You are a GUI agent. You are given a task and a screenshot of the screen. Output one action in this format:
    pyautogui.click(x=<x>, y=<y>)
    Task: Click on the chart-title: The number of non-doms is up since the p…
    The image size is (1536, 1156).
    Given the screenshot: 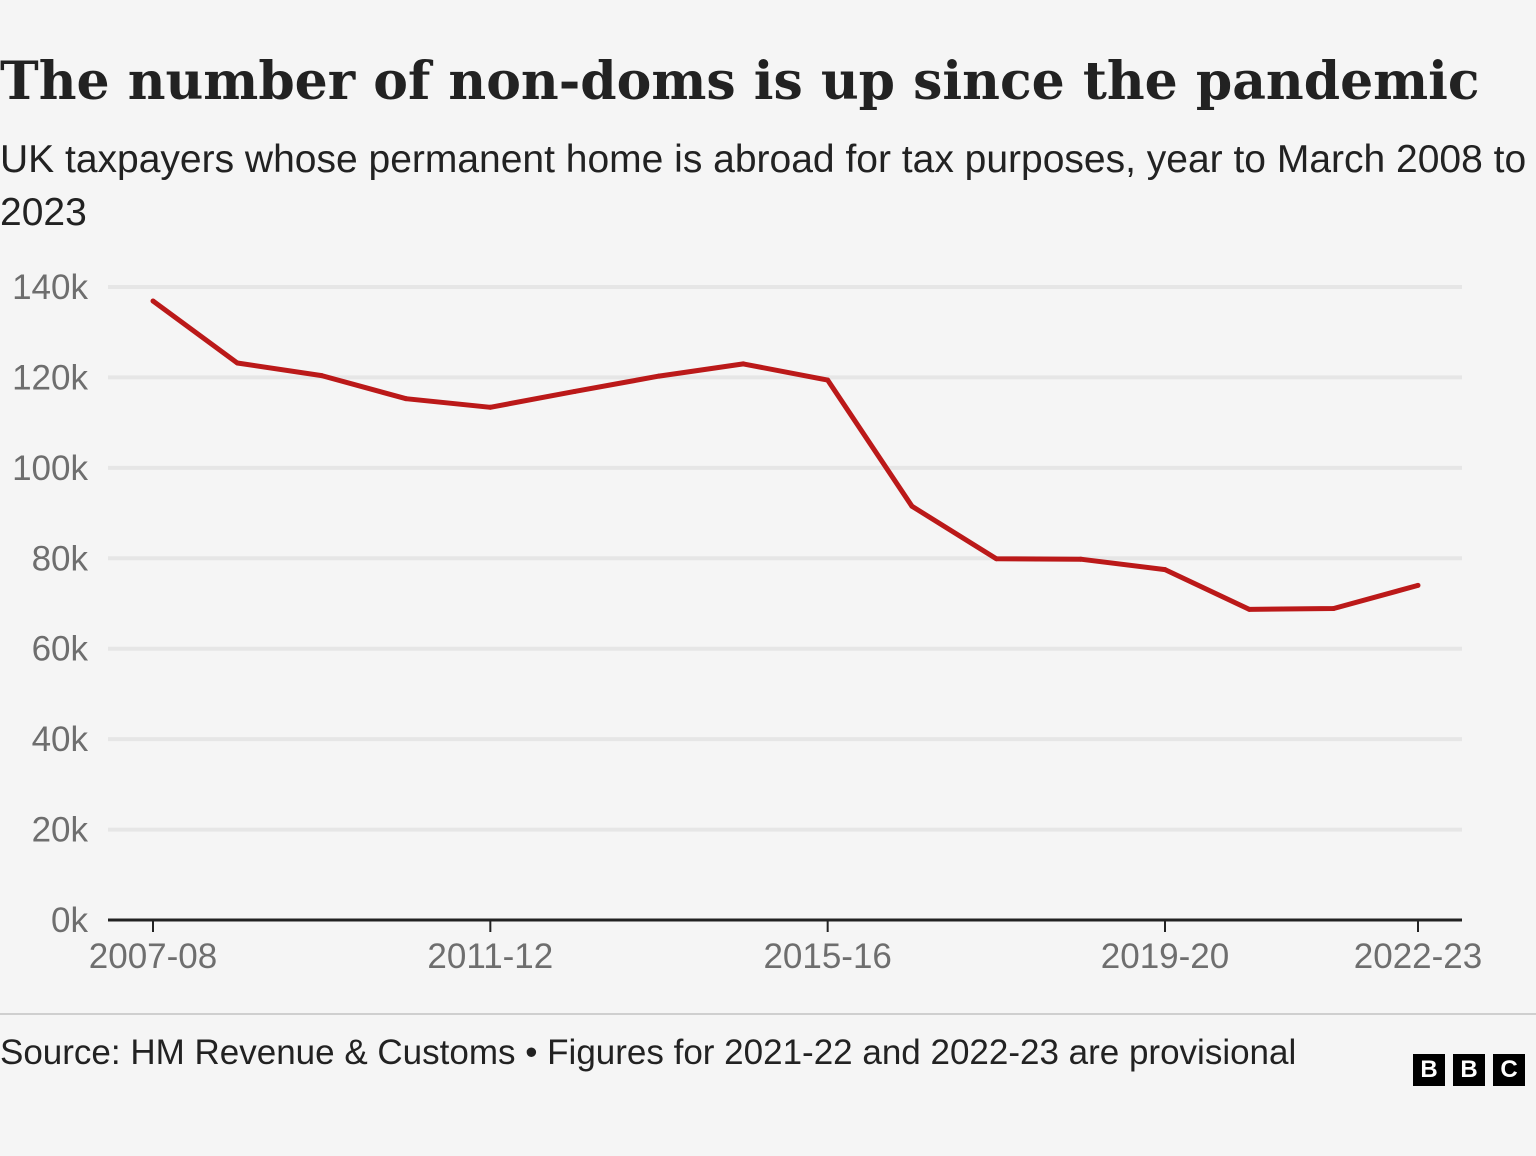 What is the action you would take?
    pyautogui.click(x=740, y=81)
    